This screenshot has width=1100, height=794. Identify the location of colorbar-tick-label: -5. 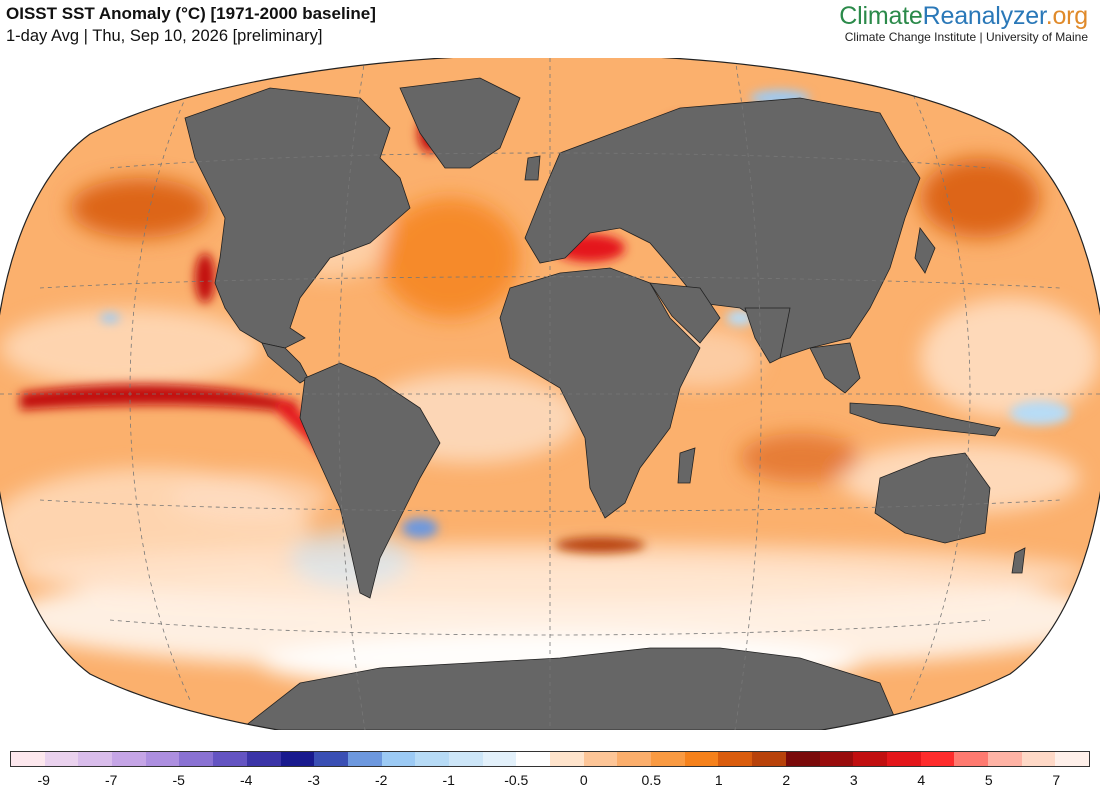
(178, 780).